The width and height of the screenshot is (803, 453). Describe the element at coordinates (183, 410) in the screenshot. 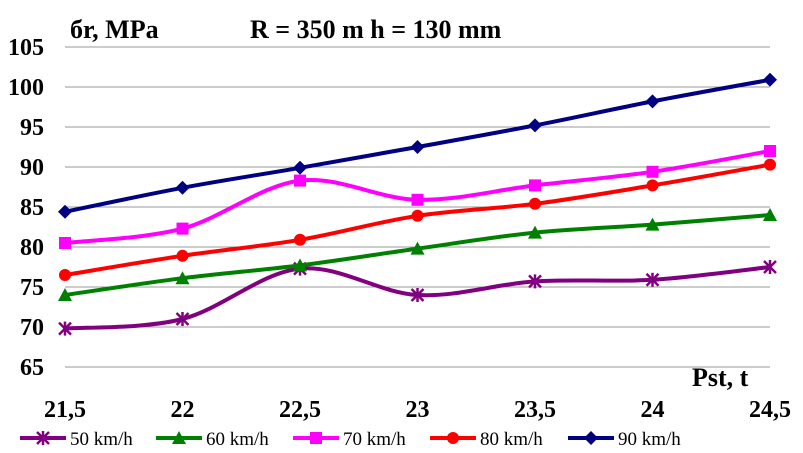

I see `x-tick-label: 22` at that location.